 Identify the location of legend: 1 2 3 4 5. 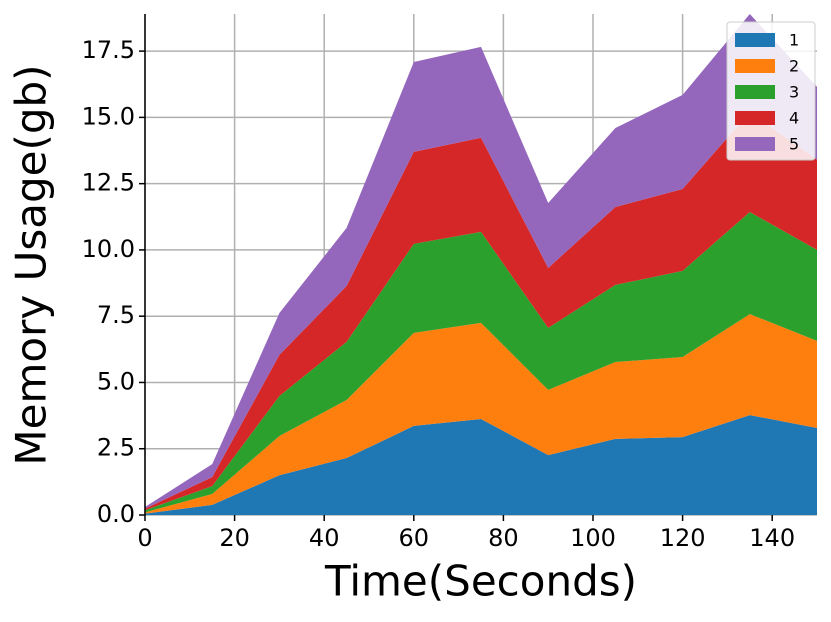
(771, 91).